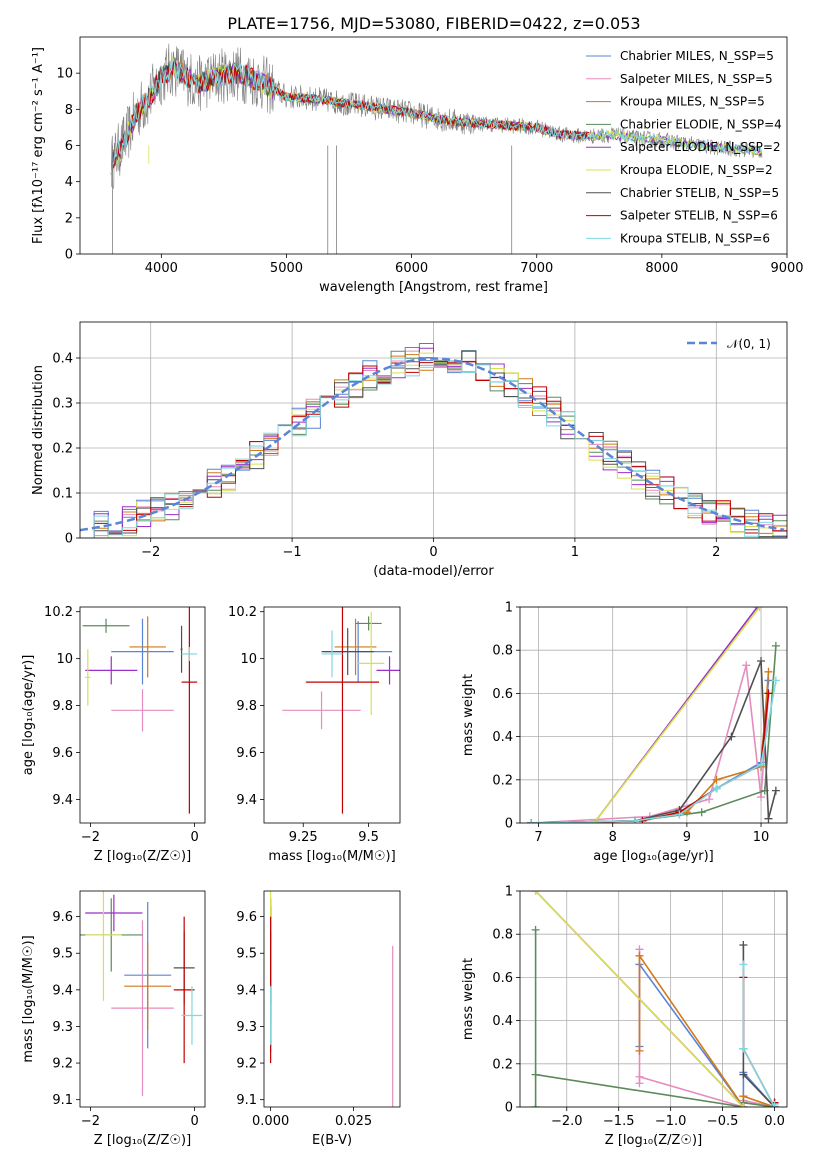  What do you see at coordinates (433, 287) in the screenshot?
I see `x-axis-label: wavelength [Angstrom, rest frame]` at bounding box center [433, 287].